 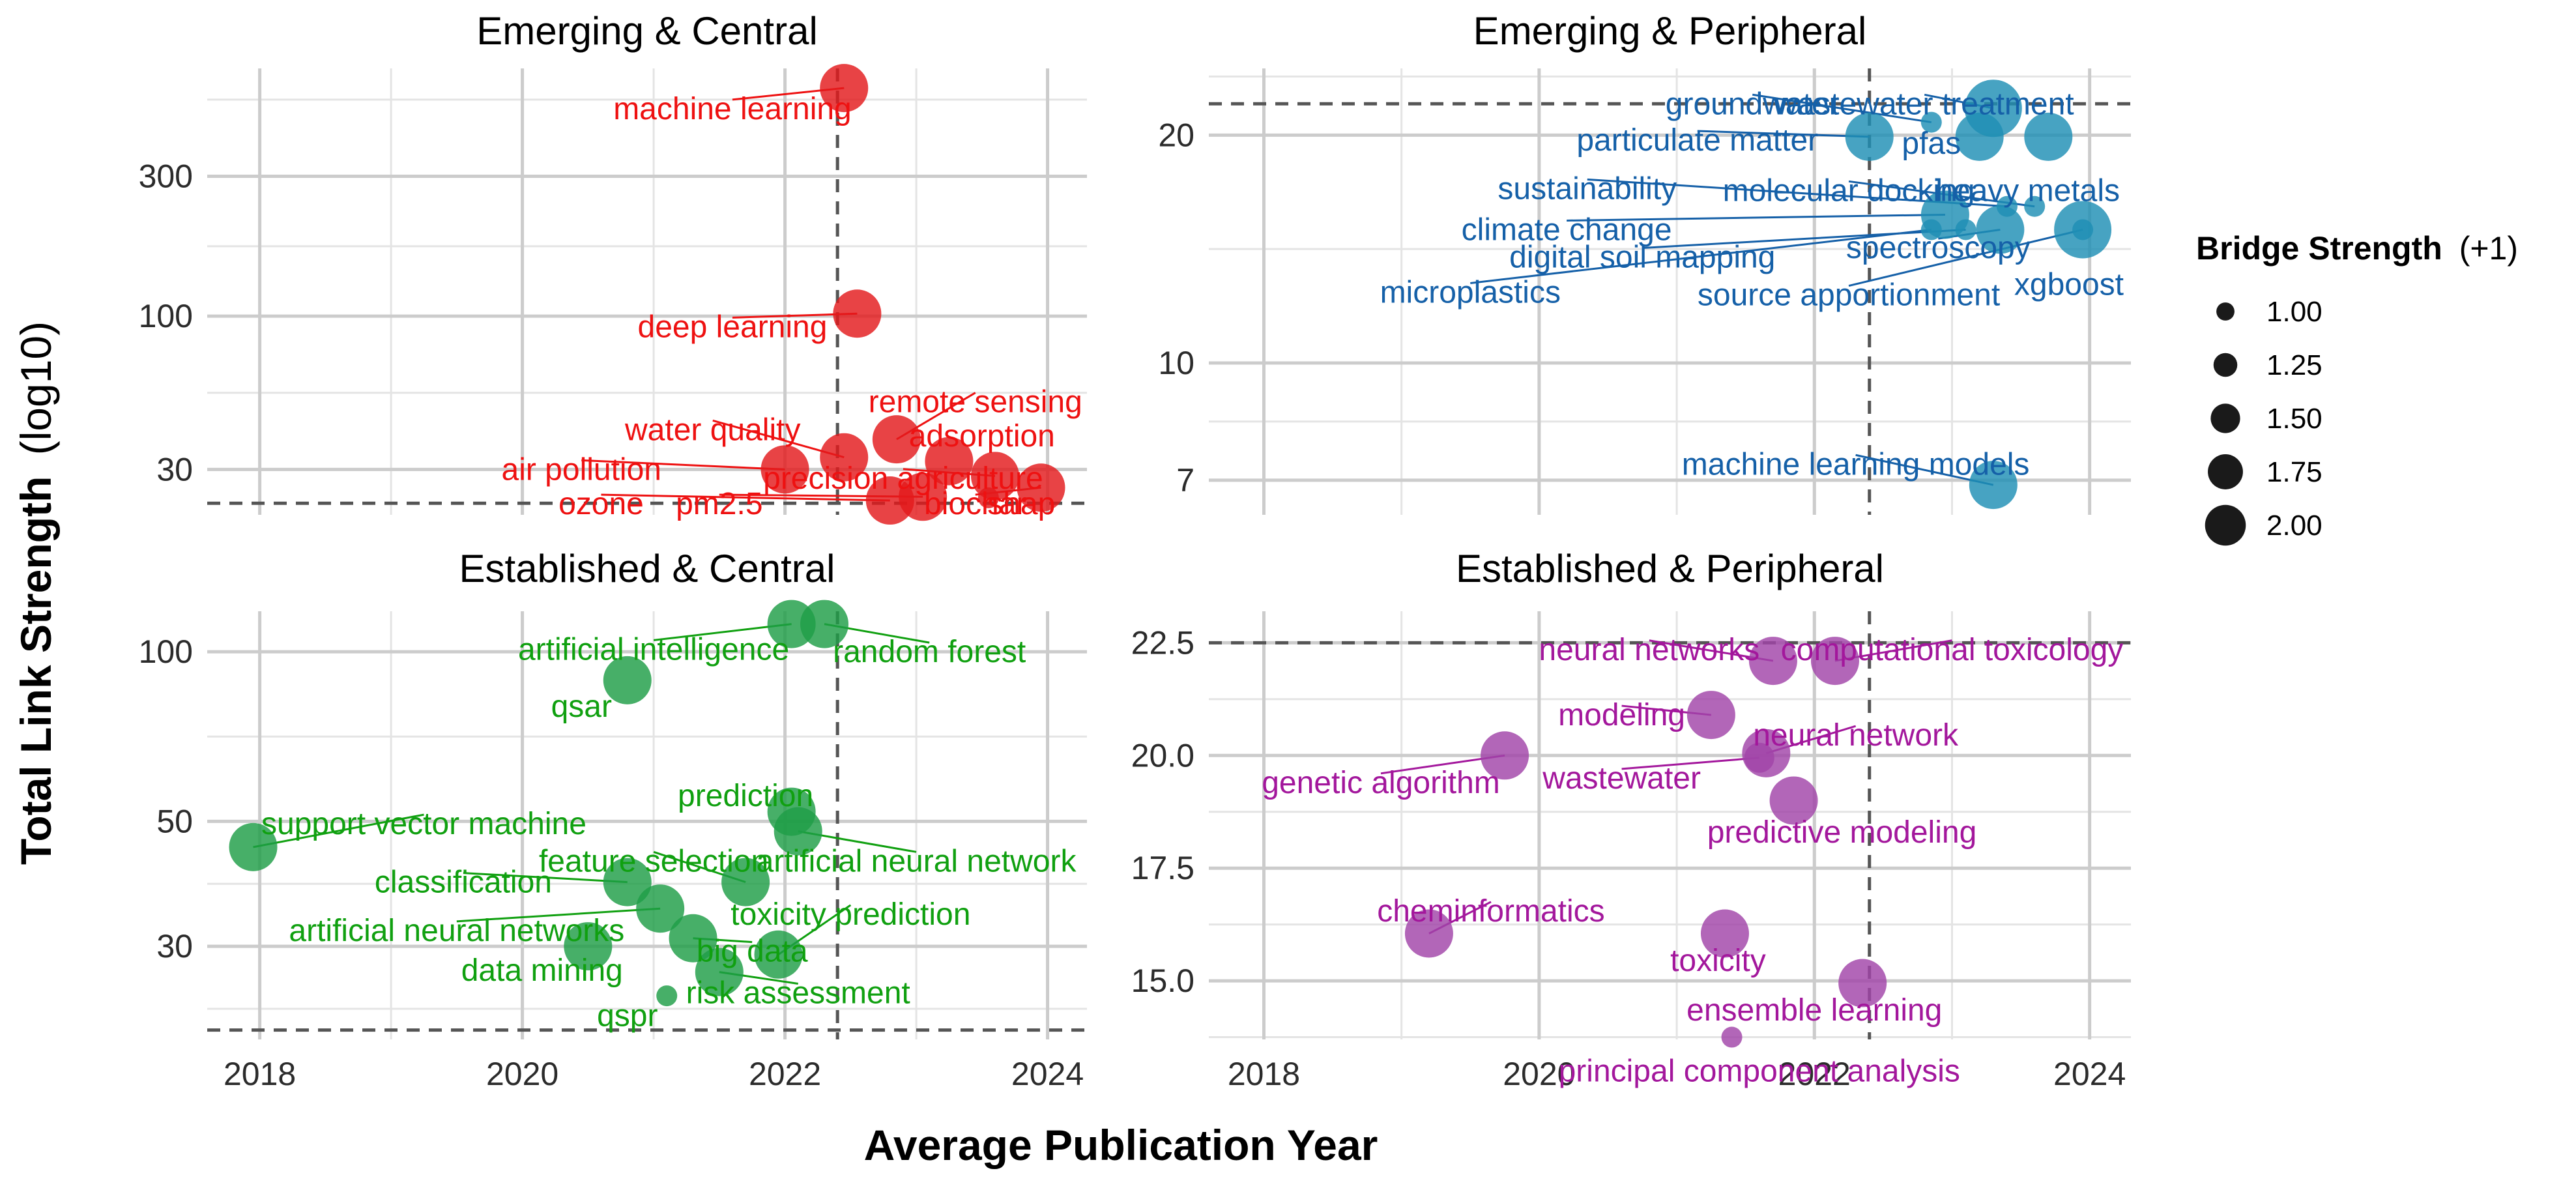 I want to click on point-label: molecular docking, so click(x=1849, y=190).